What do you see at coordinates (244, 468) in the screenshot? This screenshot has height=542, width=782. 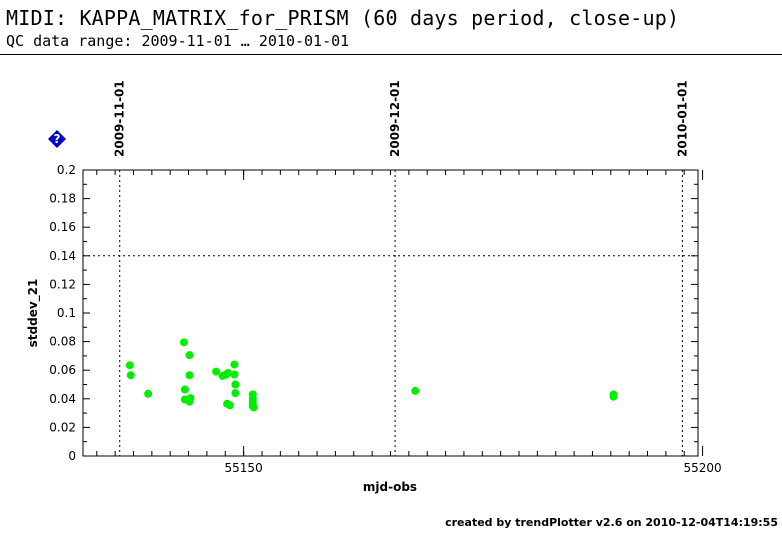 I see `x-tick-label: 55150` at bounding box center [244, 468].